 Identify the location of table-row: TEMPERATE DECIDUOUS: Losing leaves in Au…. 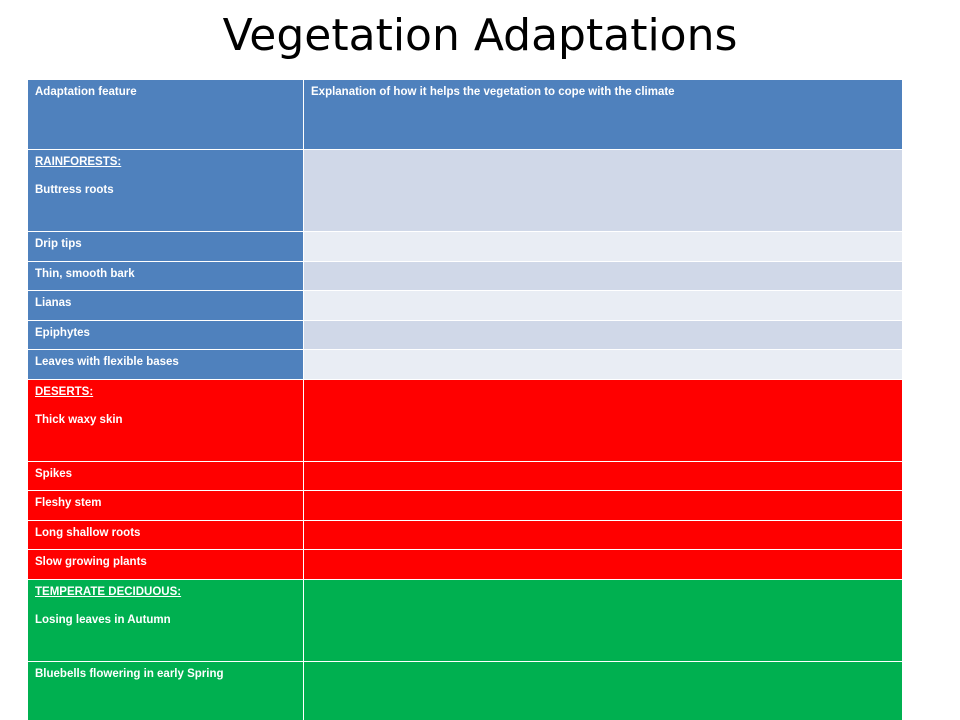
(465, 620).